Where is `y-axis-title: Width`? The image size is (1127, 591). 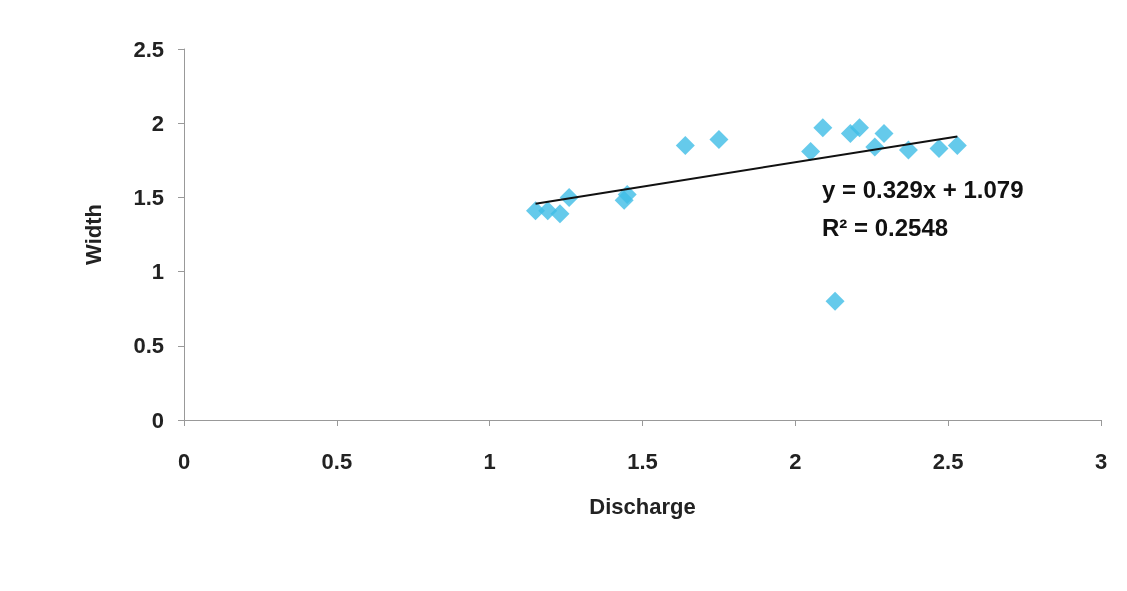 y-axis-title: Width is located at coordinates (93, 234).